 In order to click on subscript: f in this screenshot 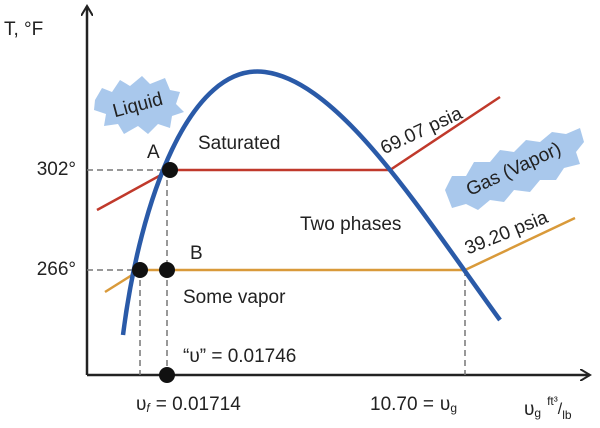, I will do `click(148, 408)`.